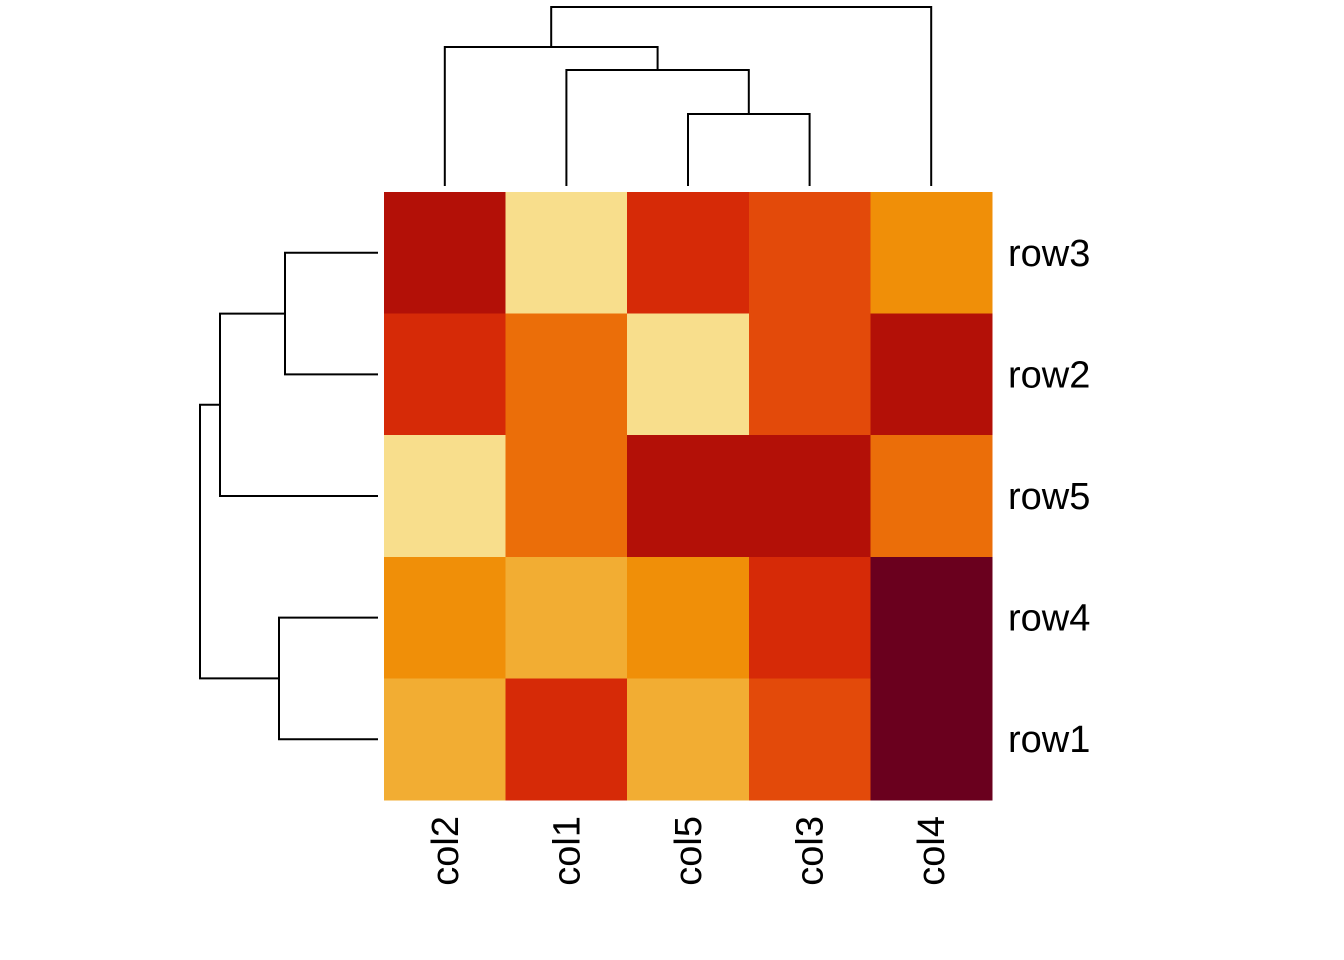 The image size is (1344, 960). Describe the element at coordinates (446, 851) in the screenshot. I see `column-label-col2: col2` at that location.